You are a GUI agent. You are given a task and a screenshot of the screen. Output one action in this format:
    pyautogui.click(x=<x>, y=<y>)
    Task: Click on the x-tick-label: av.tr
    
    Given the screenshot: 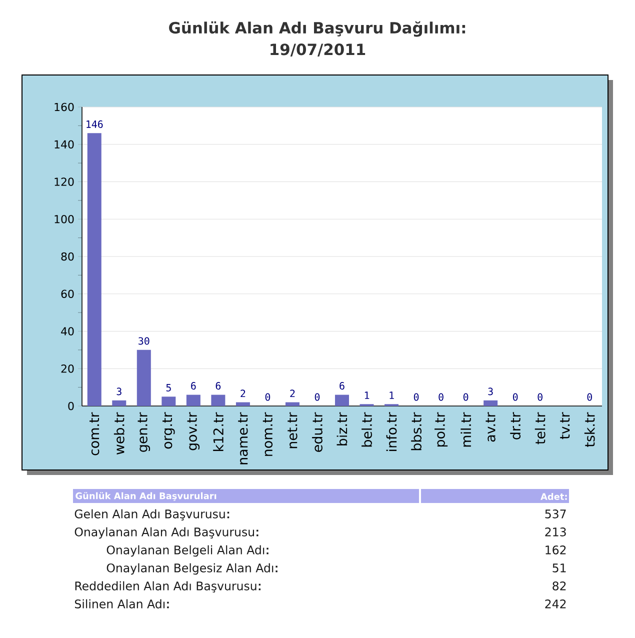 What is the action you would take?
    pyautogui.click(x=491, y=427)
    